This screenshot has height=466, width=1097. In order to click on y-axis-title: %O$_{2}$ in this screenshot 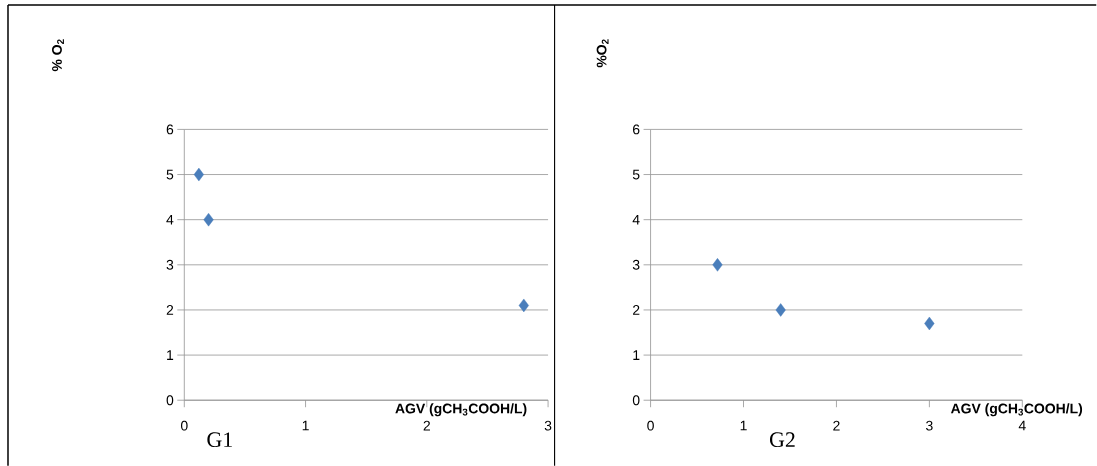, I will do `click(602, 53)`.